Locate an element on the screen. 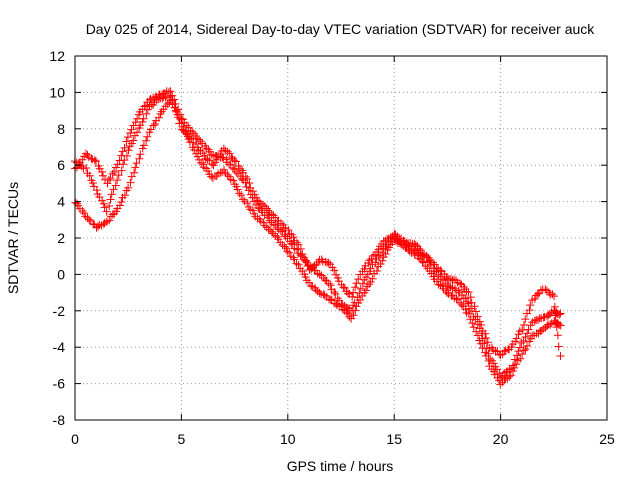 This screenshot has height=480, width=640. y-tick-label: 0 is located at coordinates (61, 274).